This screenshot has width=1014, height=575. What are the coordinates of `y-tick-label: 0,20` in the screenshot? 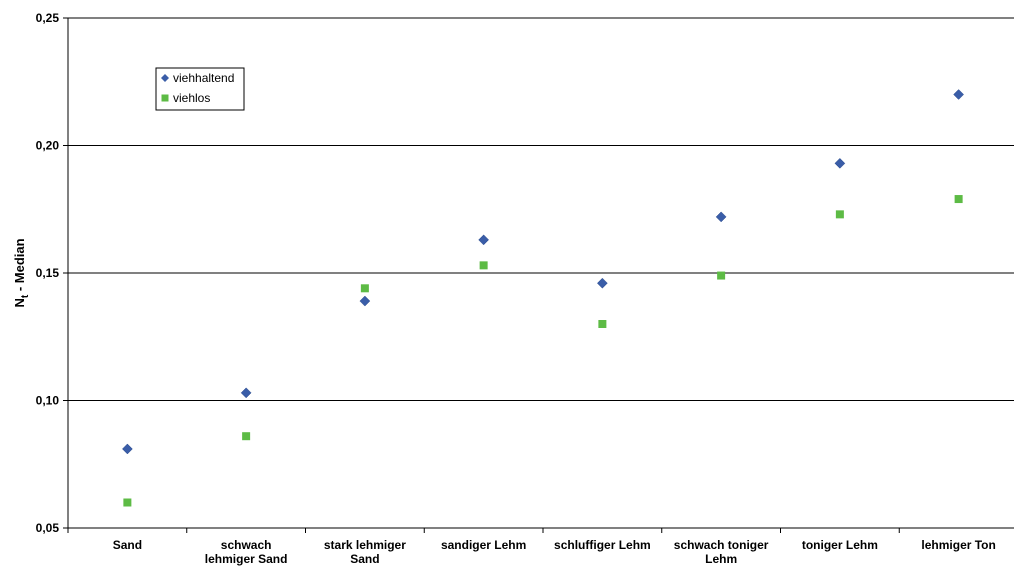 It's located at (48, 146).